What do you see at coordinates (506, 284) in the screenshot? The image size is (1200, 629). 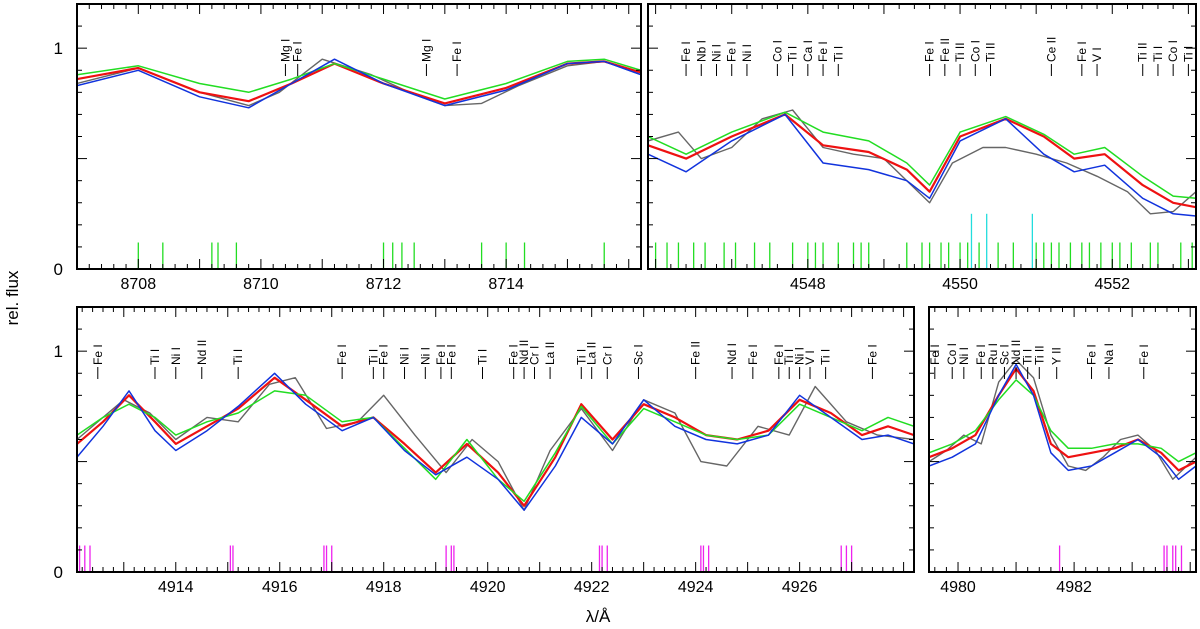 I see `x-tick-label: 8714` at bounding box center [506, 284].